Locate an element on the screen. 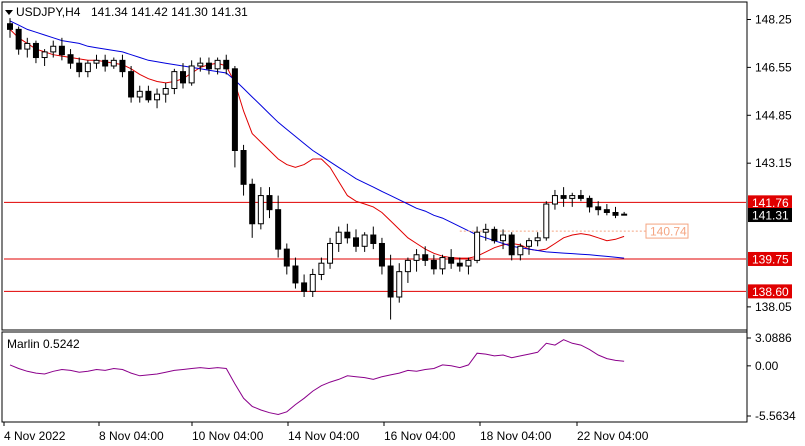 Image resolution: width=805 pixels, height=446 pixels. price-tick-label: 143.15 is located at coordinates (773, 163).